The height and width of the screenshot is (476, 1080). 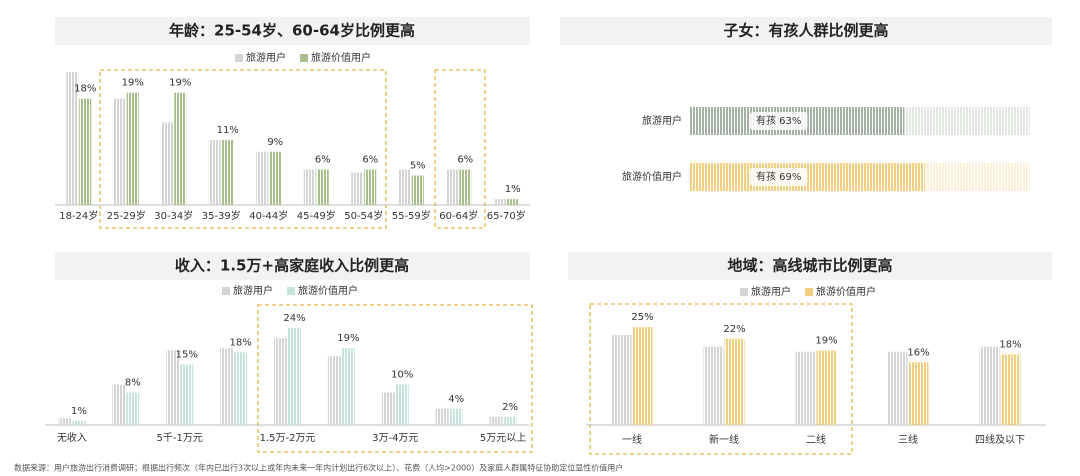 What do you see at coordinates (133, 383) in the screenshot?
I see `data-label: 8%` at bounding box center [133, 383].